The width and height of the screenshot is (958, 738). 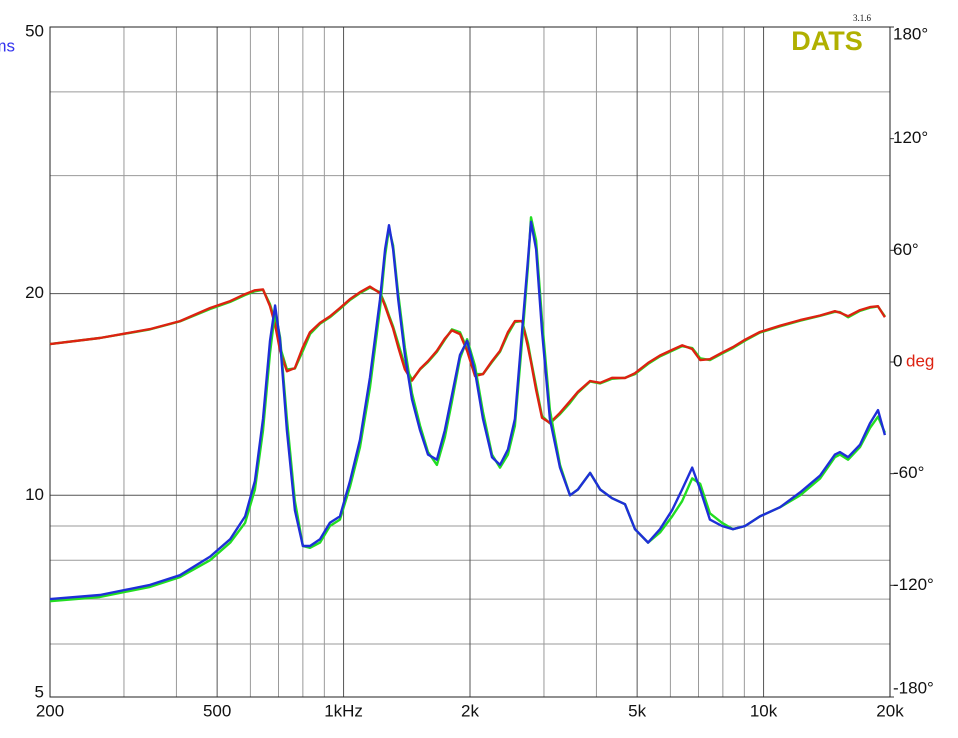 What do you see at coordinates (50, 710) in the screenshot?
I see `x-tick-label: 200` at bounding box center [50, 710].